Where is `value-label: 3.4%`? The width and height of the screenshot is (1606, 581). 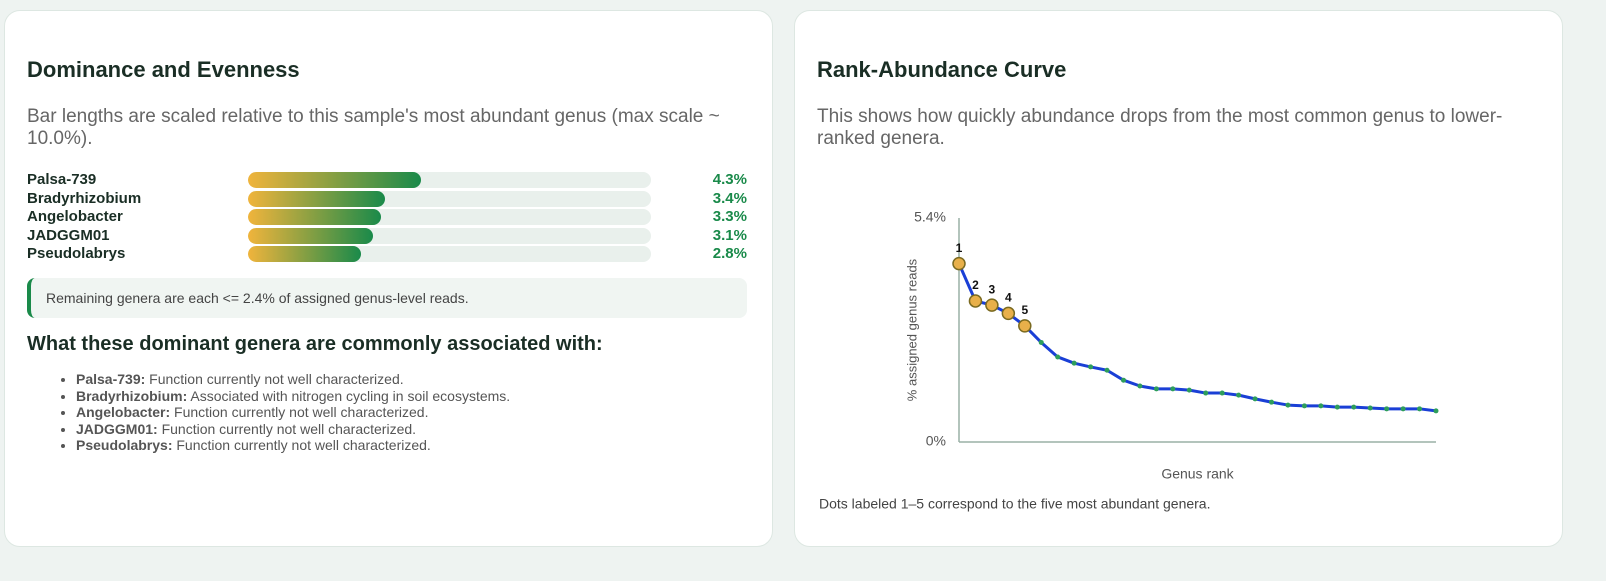
value-label: 3.4% is located at coordinates (729, 198).